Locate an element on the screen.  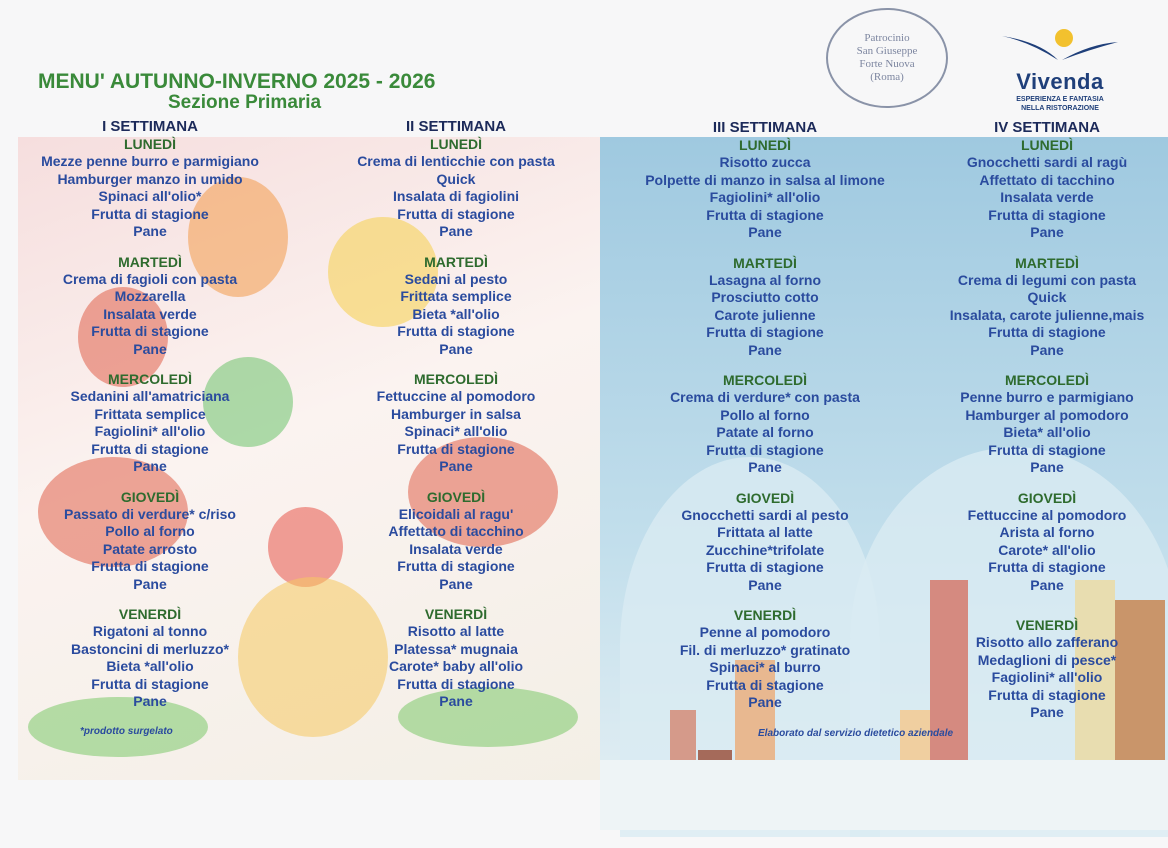
menu-item: Risotto al latte is located at coordinates (456, 631).